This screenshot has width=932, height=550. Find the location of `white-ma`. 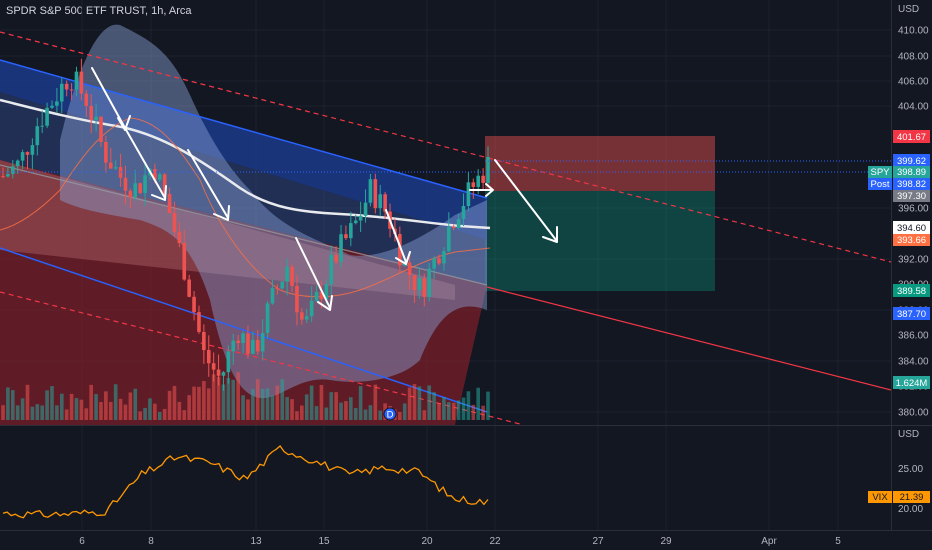

white-ma is located at coordinates (245, 164).